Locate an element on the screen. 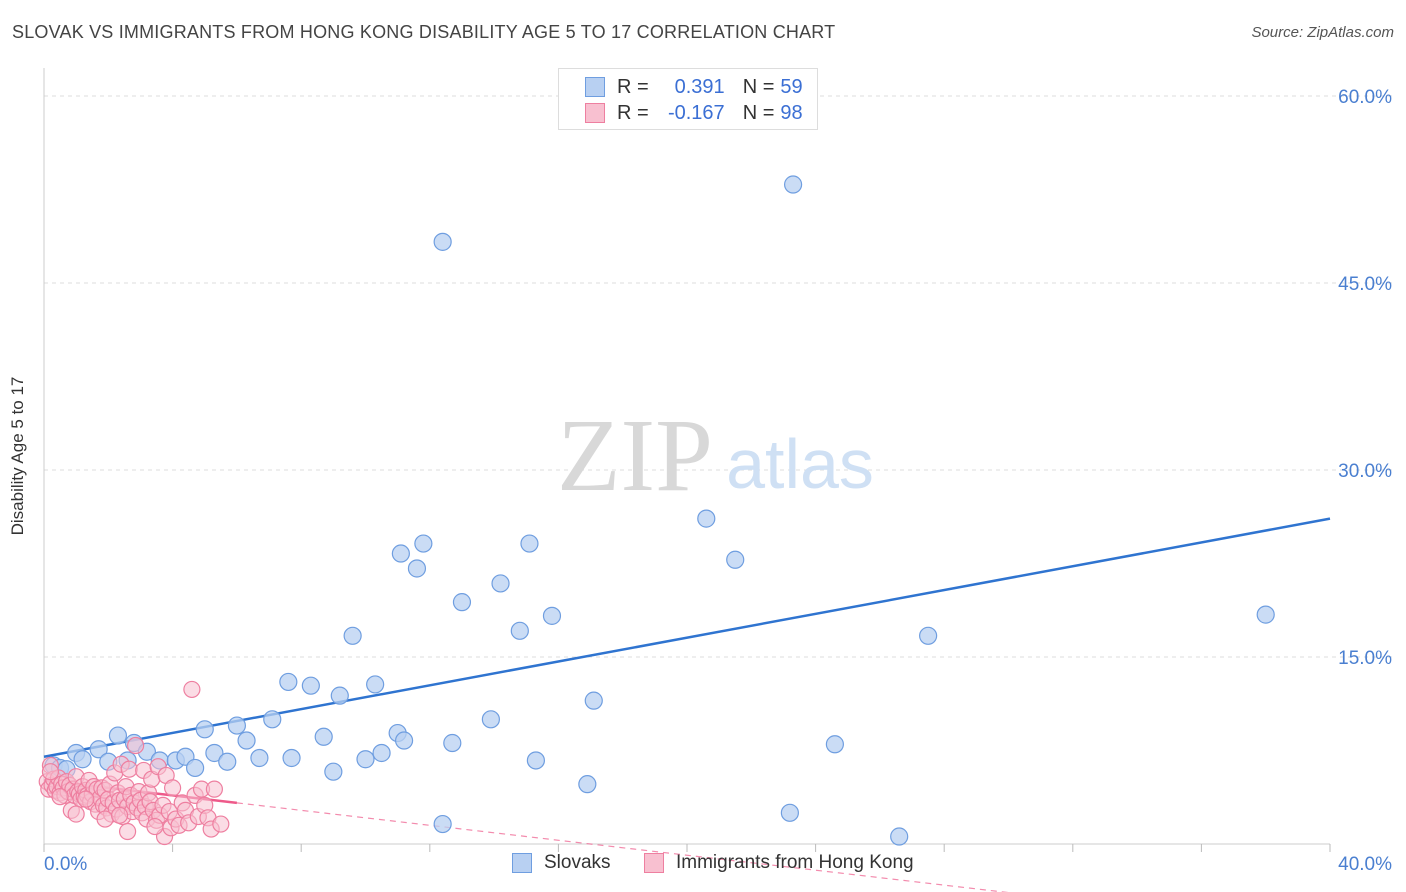  bottom-legend-label: Slovaks is located at coordinates (577, 862).